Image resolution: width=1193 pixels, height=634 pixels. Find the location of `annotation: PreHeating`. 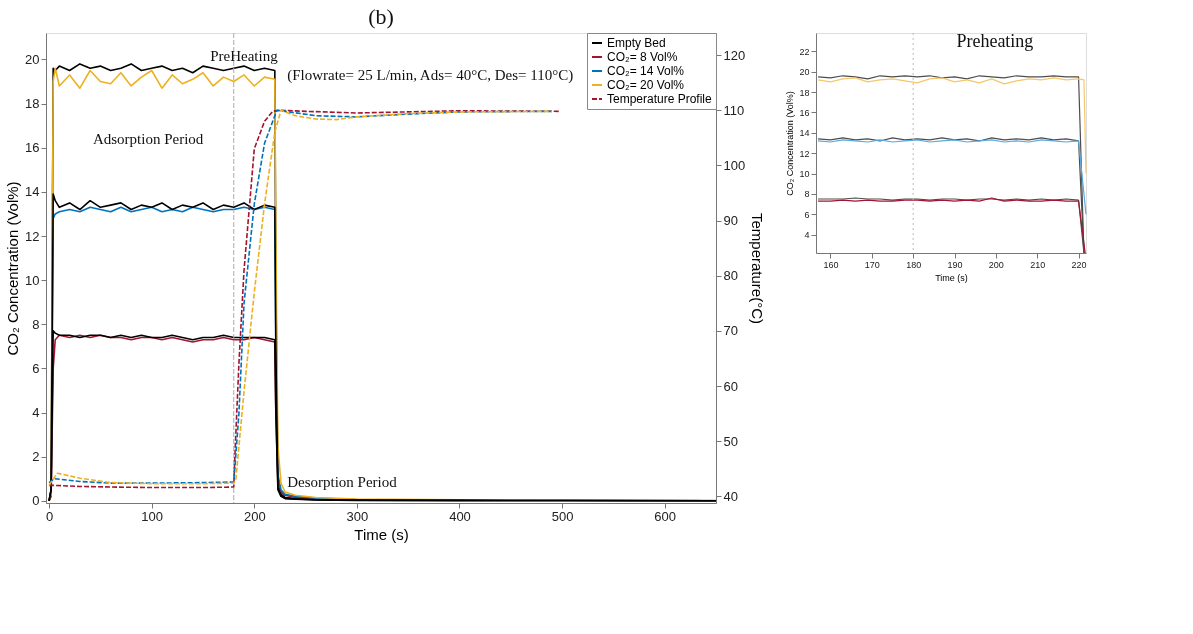

annotation: PreHeating is located at coordinates (244, 56).